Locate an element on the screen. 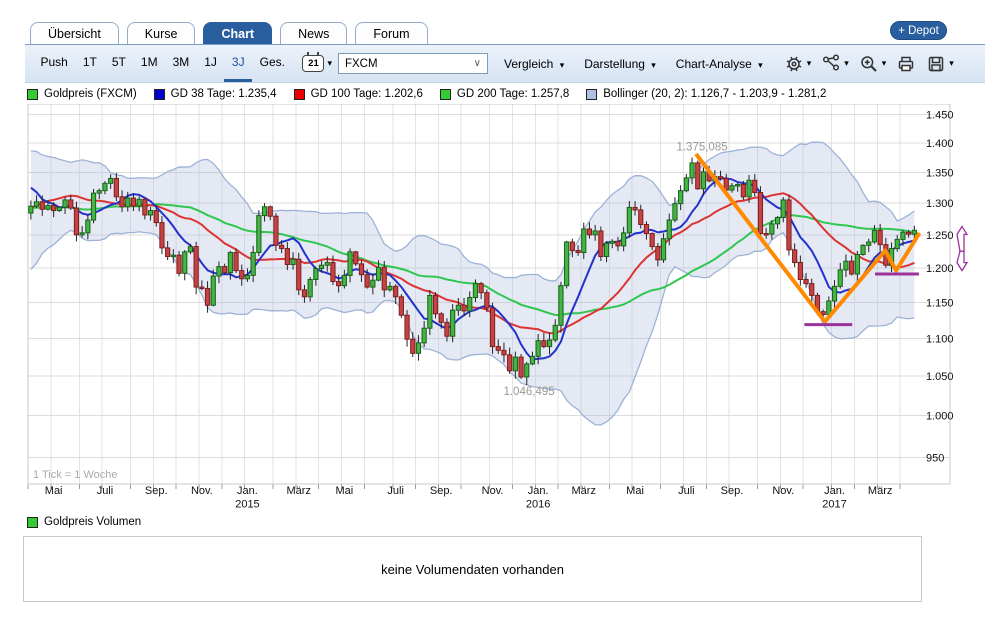 This screenshot has width=1008, height=630. legend-item-1: GD 38 Tage: 1.235,4 is located at coordinates (215, 94).